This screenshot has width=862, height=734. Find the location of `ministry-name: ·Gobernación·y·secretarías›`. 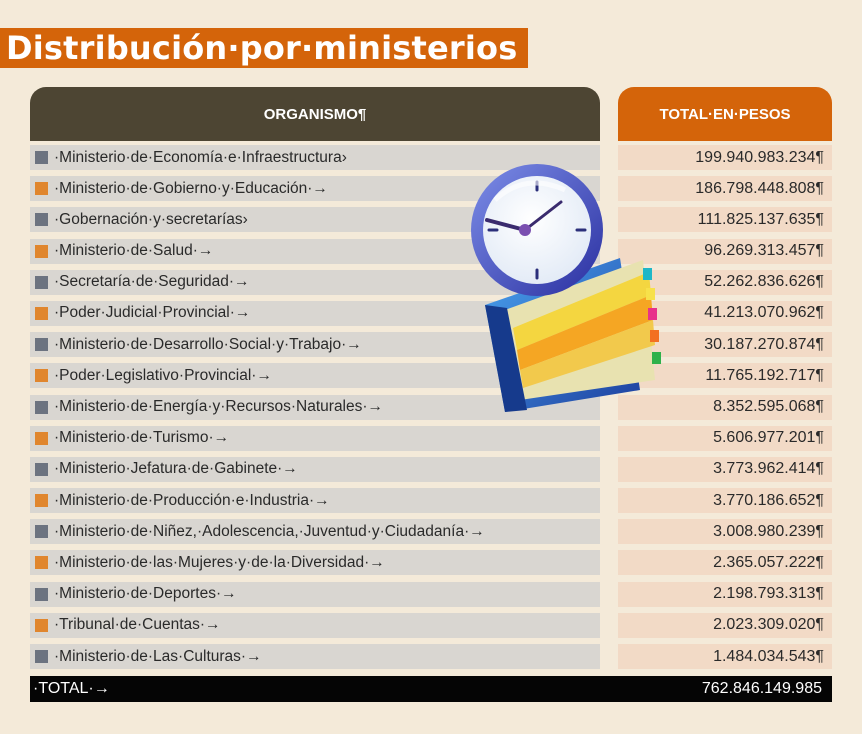

ministry-name: ·Gobernación·y·secretarías› is located at coordinates (151, 219).